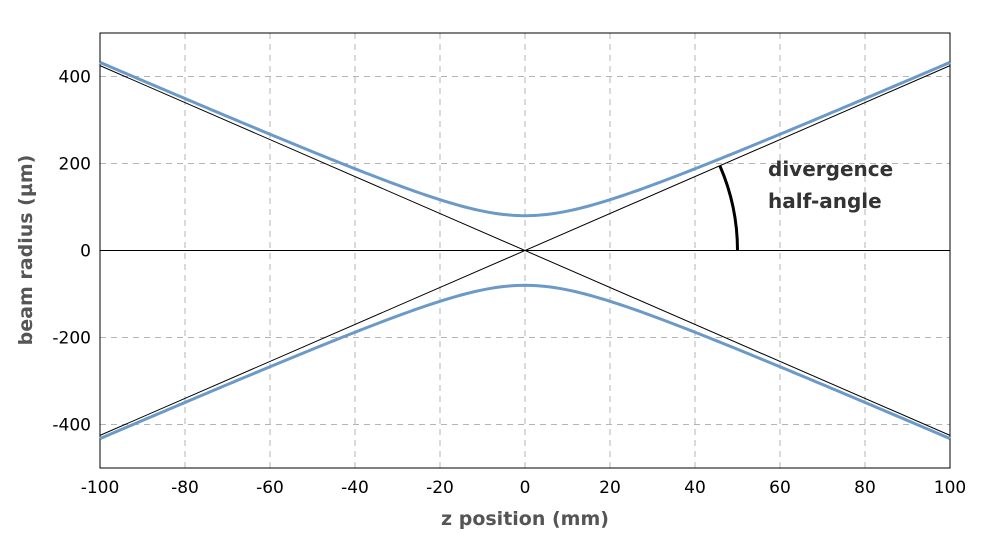 Image resolution: width=1000 pixels, height=535 pixels. What do you see at coordinates (85, 252) in the screenshot?
I see `y-tick-label: 0` at bounding box center [85, 252].